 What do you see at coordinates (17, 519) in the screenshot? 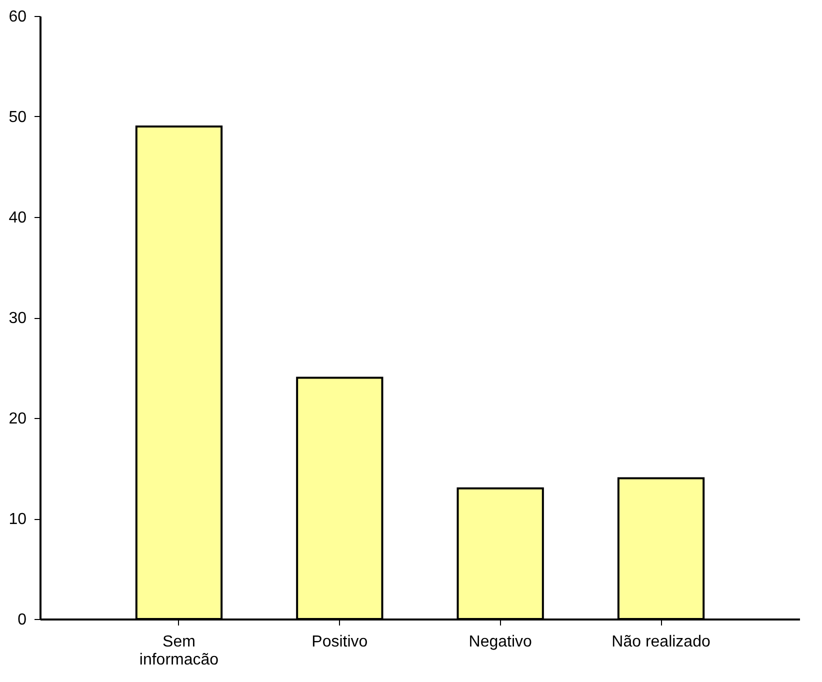
I see `y-tick-label: 10` at bounding box center [17, 519].